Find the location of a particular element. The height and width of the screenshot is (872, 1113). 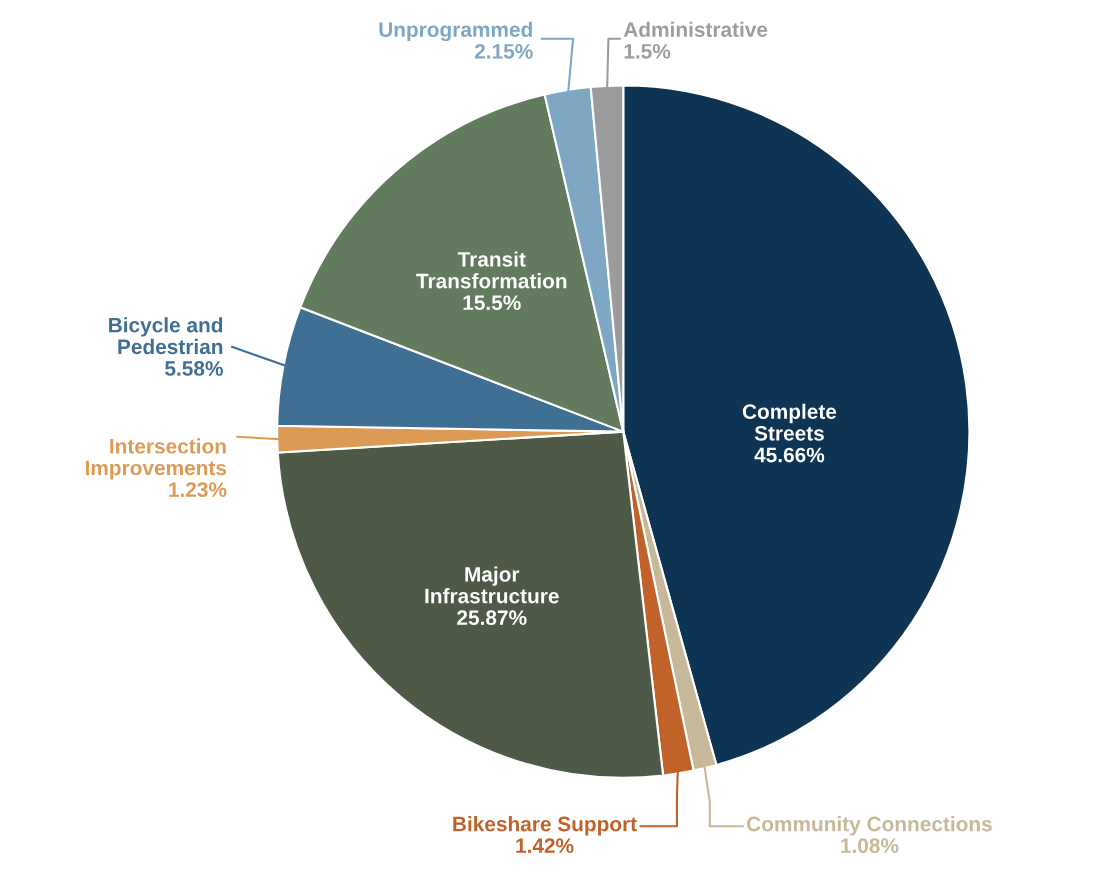

data-label: 1.42% is located at coordinates (545, 846).